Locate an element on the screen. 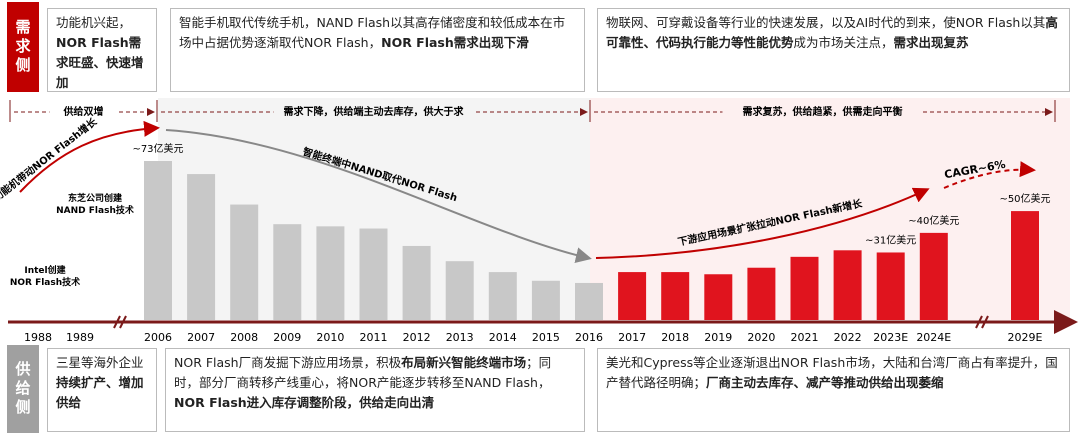  period-label: 供给双增 is located at coordinates (83, 111).